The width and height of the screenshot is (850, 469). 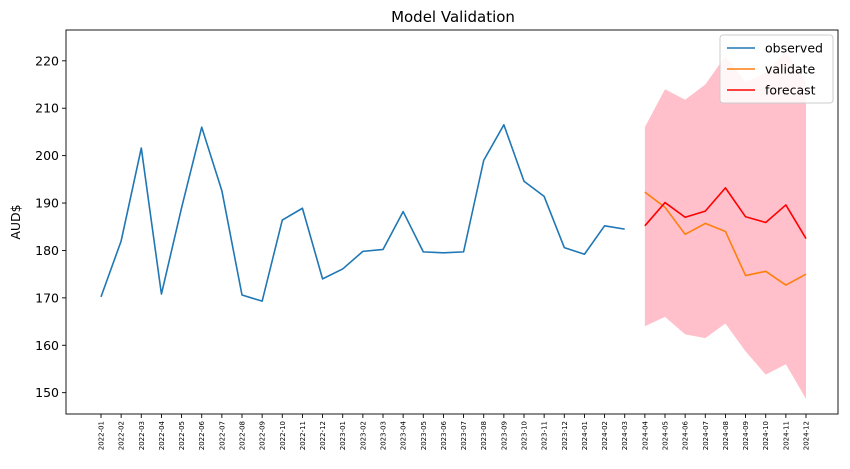 What do you see at coordinates (794, 48) in the screenshot?
I see `legend-label-observed: observed` at bounding box center [794, 48].